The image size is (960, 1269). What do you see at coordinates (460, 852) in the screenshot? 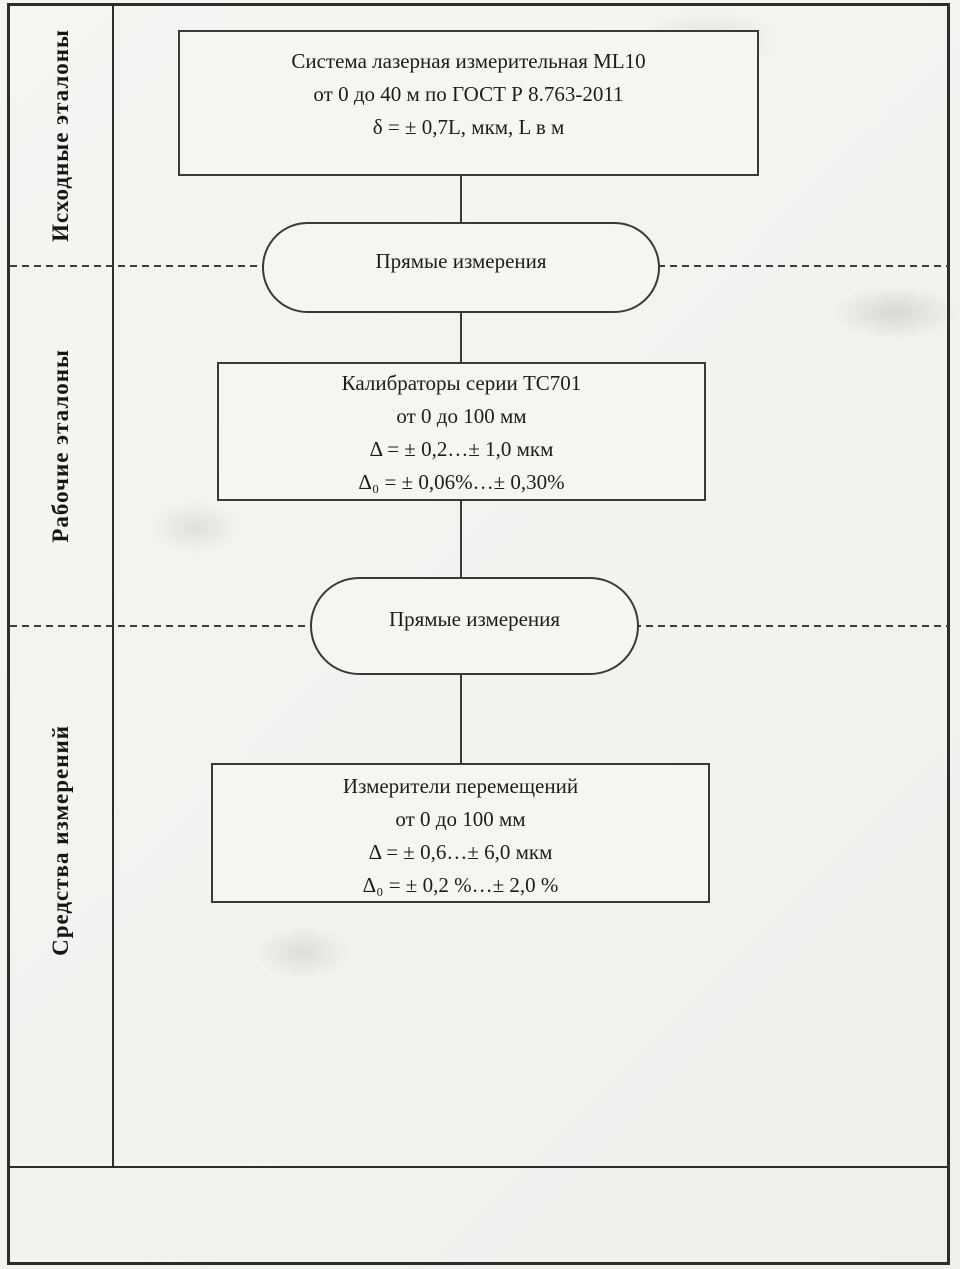
I see `node-text-line: Δ = ± 0,6…± 6,0 мкм` at bounding box center [460, 852].